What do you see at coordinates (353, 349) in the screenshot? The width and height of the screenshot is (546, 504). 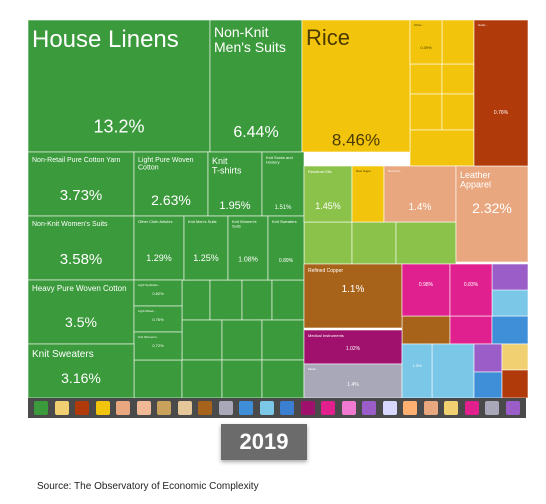 I see `treemap-value-medical-instruments: 1.02%` at bounding box center [353, 349].